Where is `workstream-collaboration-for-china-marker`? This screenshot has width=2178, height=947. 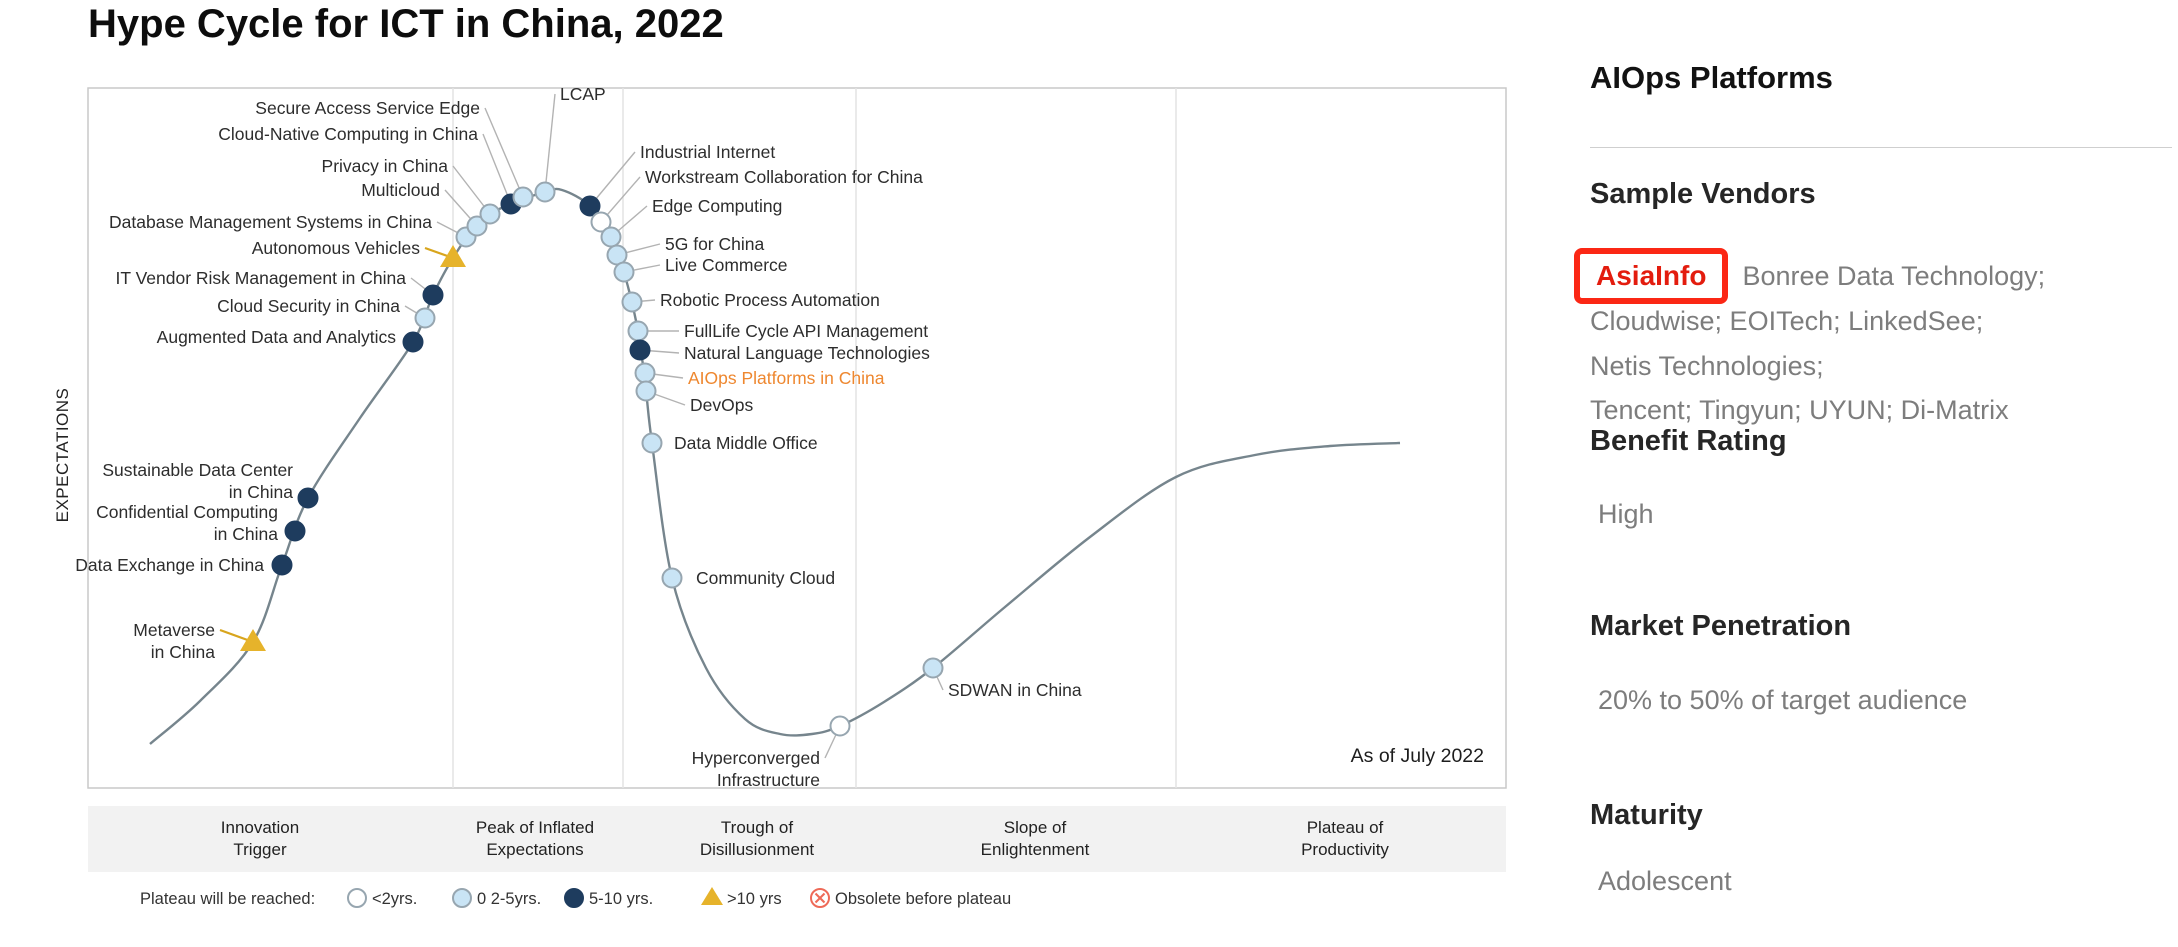 workstream-collaboration-for-china-marker is located at coordinates (601, 222).